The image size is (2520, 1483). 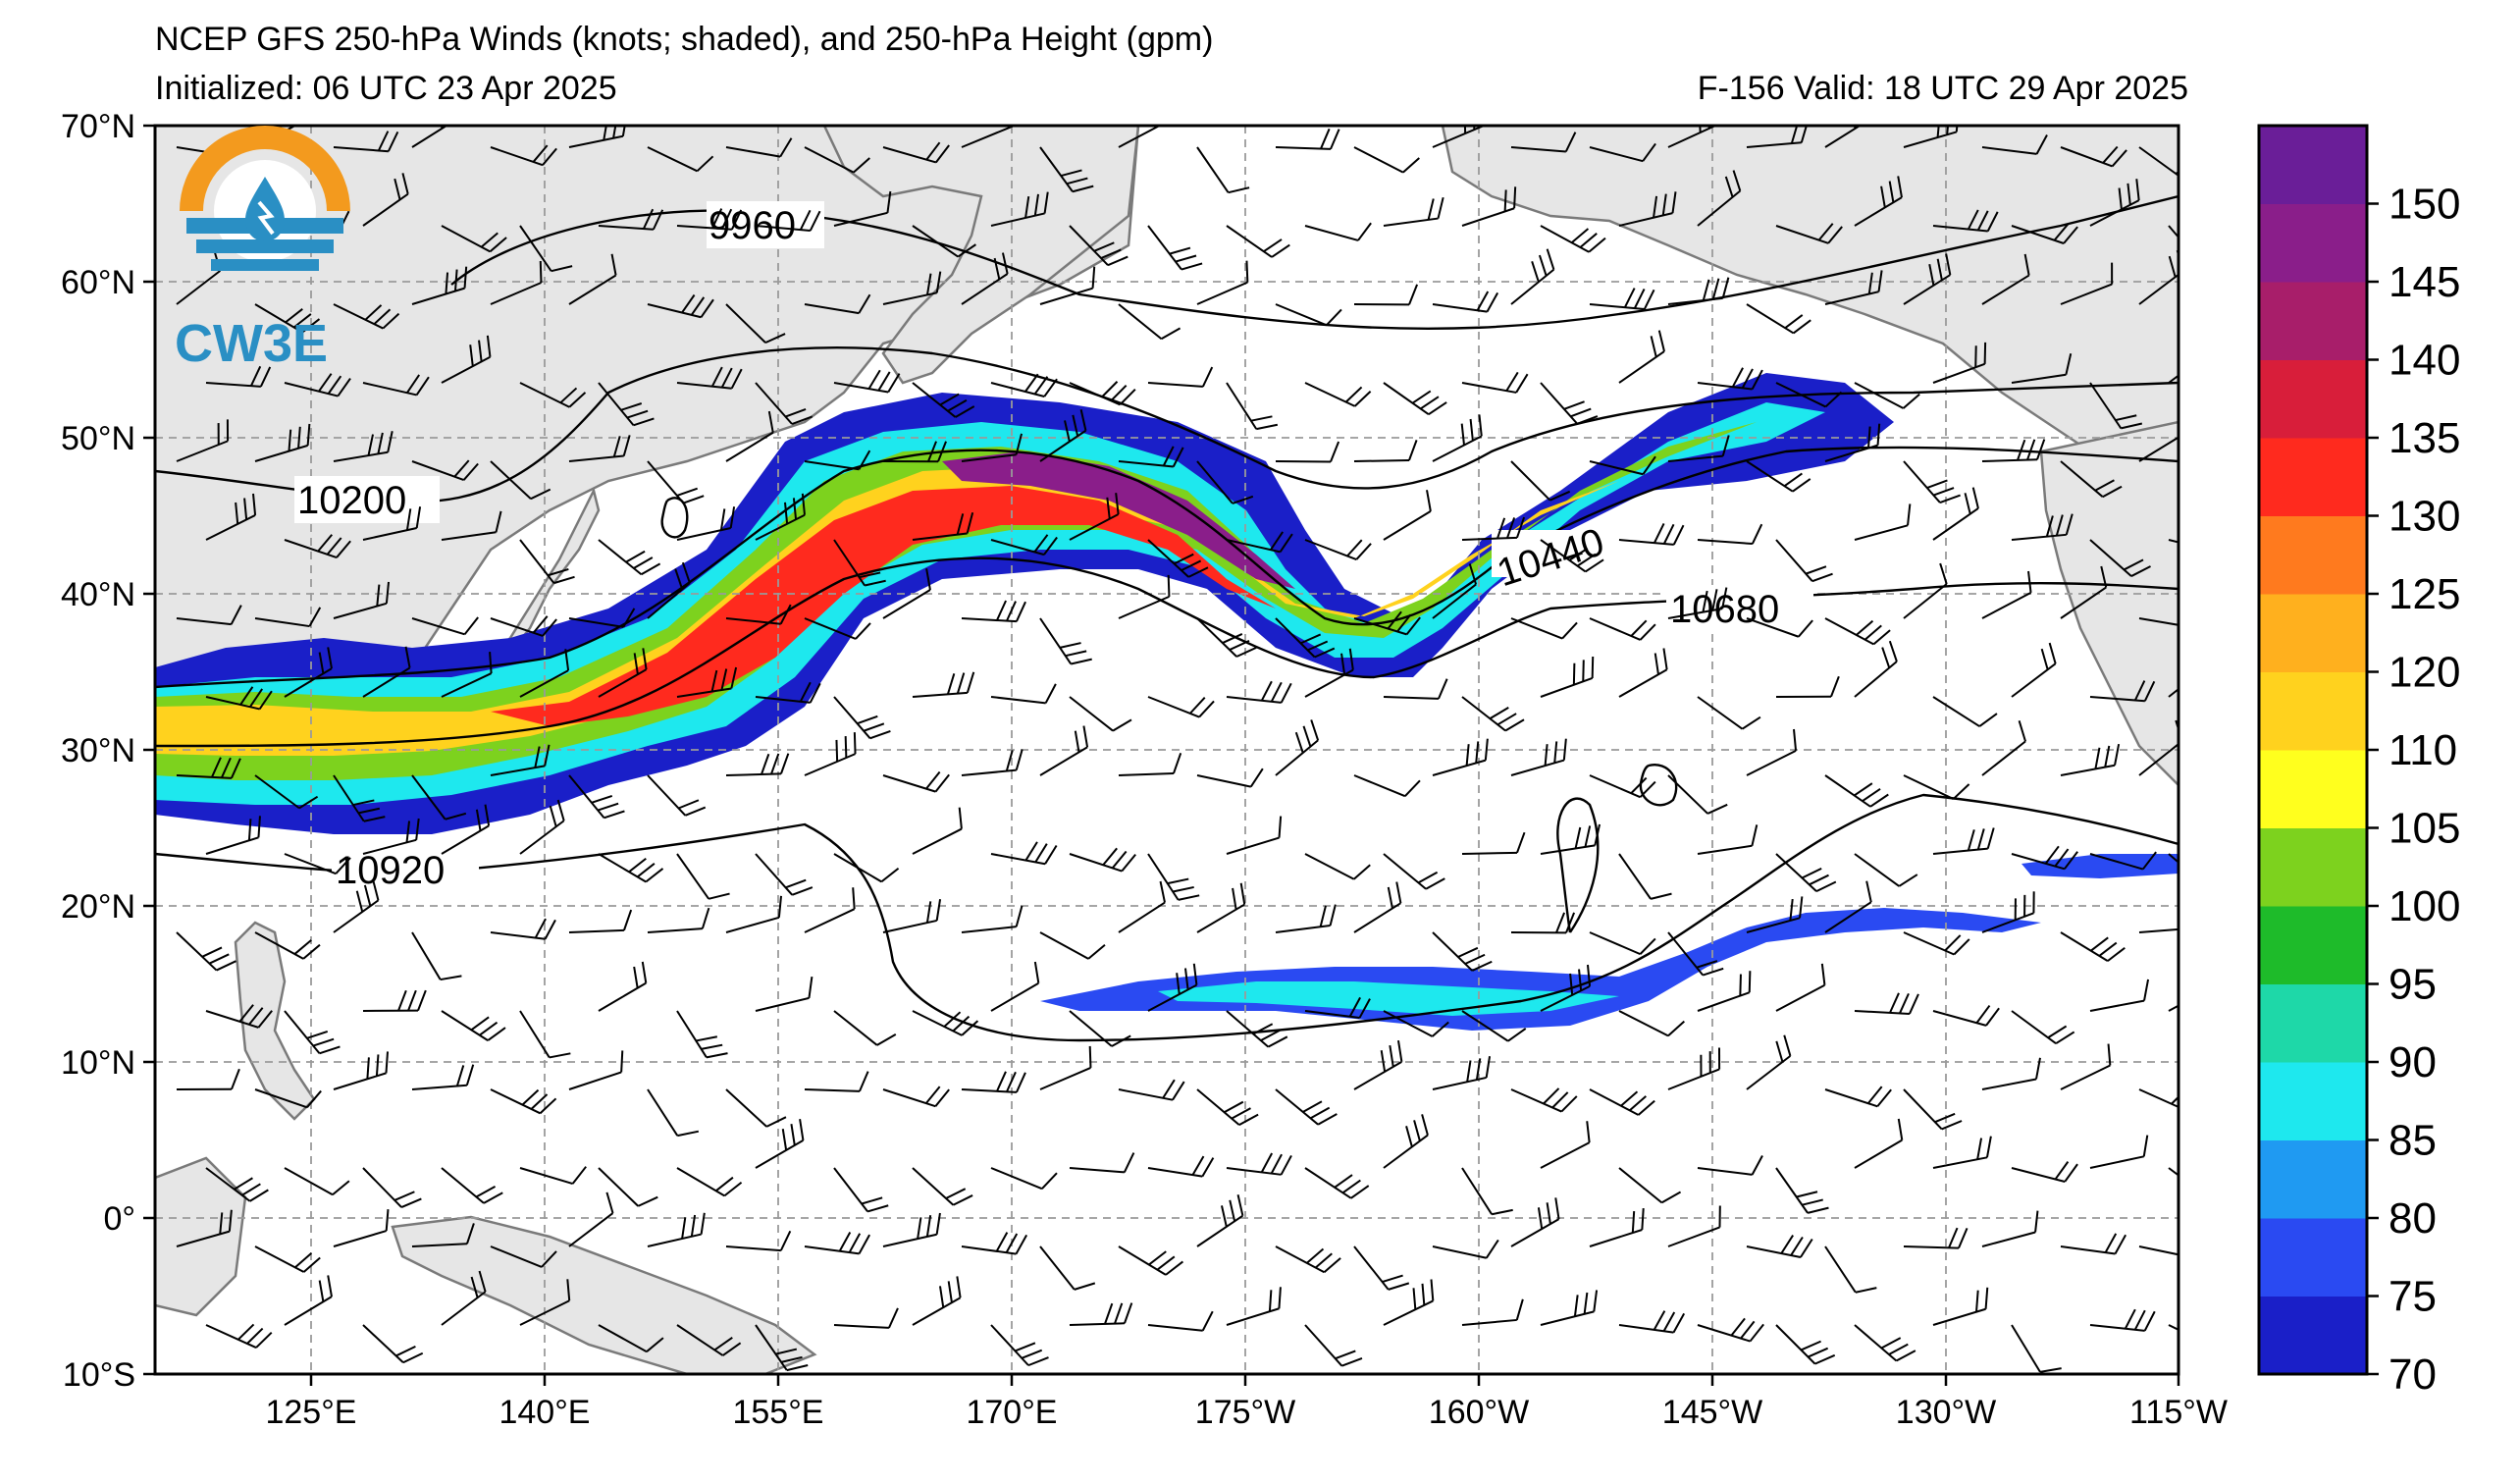 What do you see at coordinates (2178, 1412) in the screenshot?
I see `lon-label-115w: 115°W` at bounding box center [2178, 1412].